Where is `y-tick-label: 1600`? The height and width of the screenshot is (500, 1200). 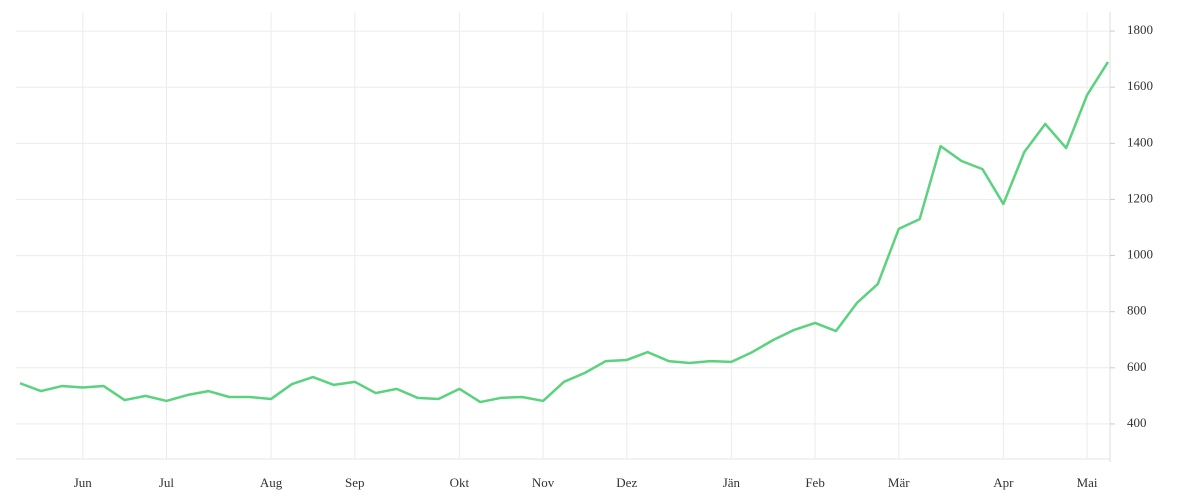
y-tick-label: 1600 is located at coordinates (1140, 85).